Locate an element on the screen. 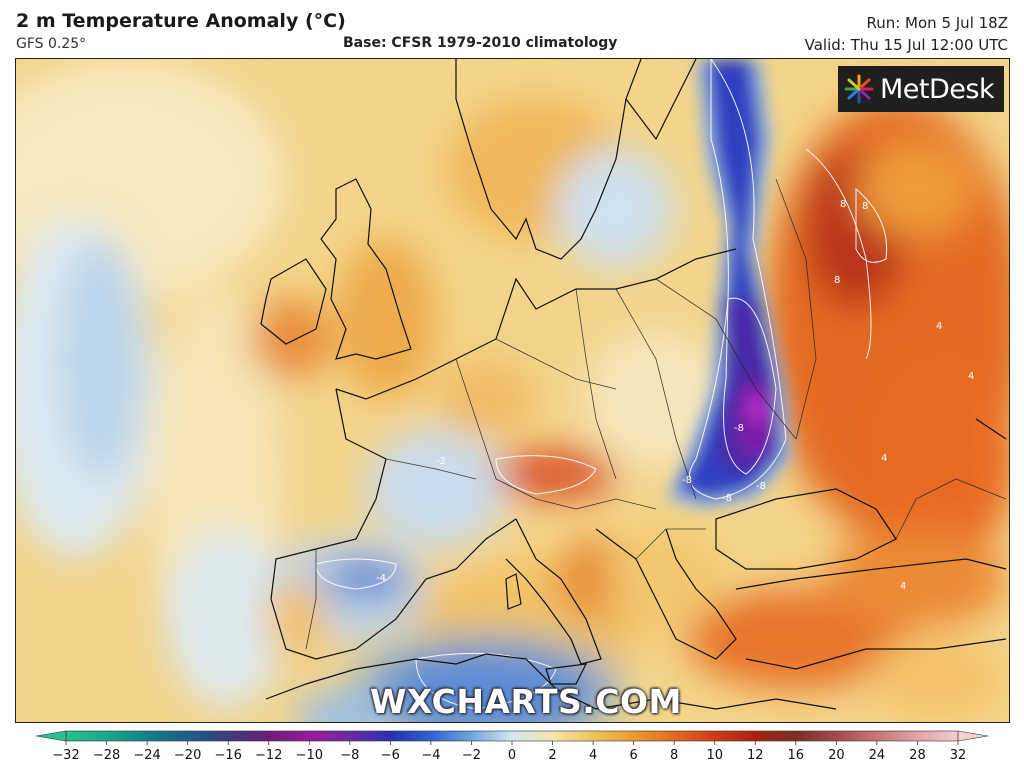  colorbar-tick-label: −12 is located at coordinates (269, 755).